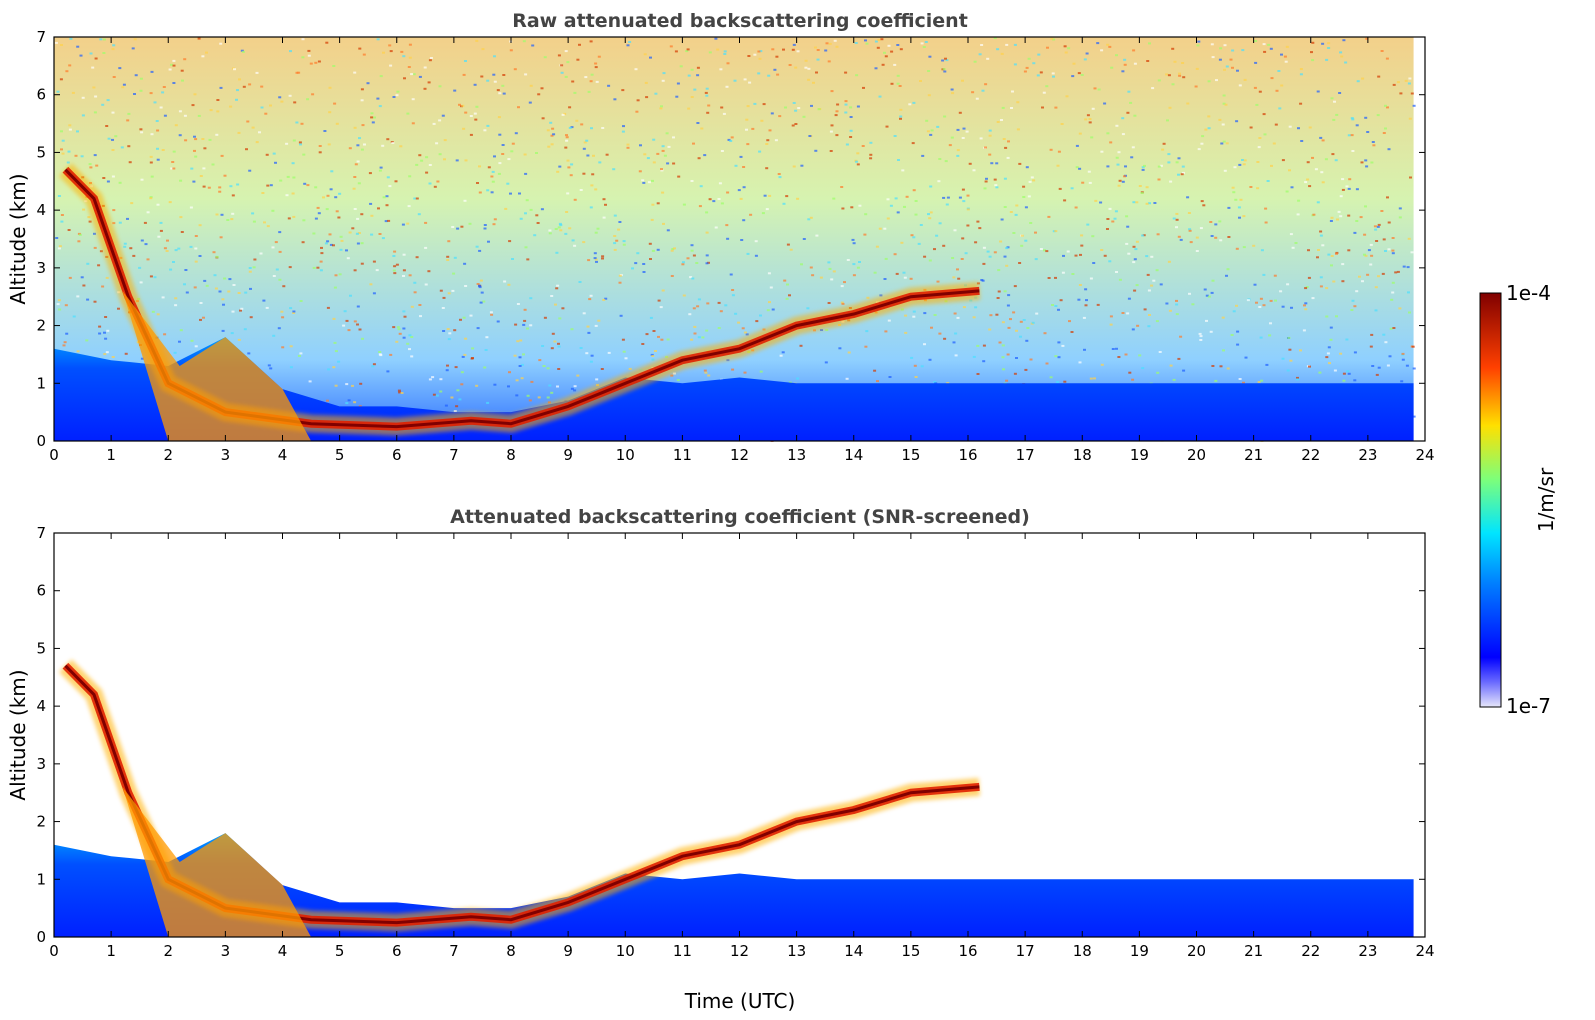  What do you see at coordinates (1528, 706) in the screenshot?
I see `colorbar-min-label: 1e-7` at bounding box center [1528, 706].